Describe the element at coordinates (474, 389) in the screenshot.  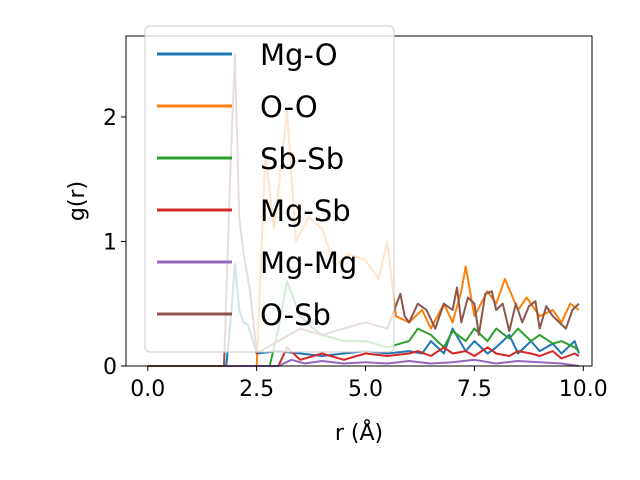
I see `x-tick-label: 7.5` at that location.